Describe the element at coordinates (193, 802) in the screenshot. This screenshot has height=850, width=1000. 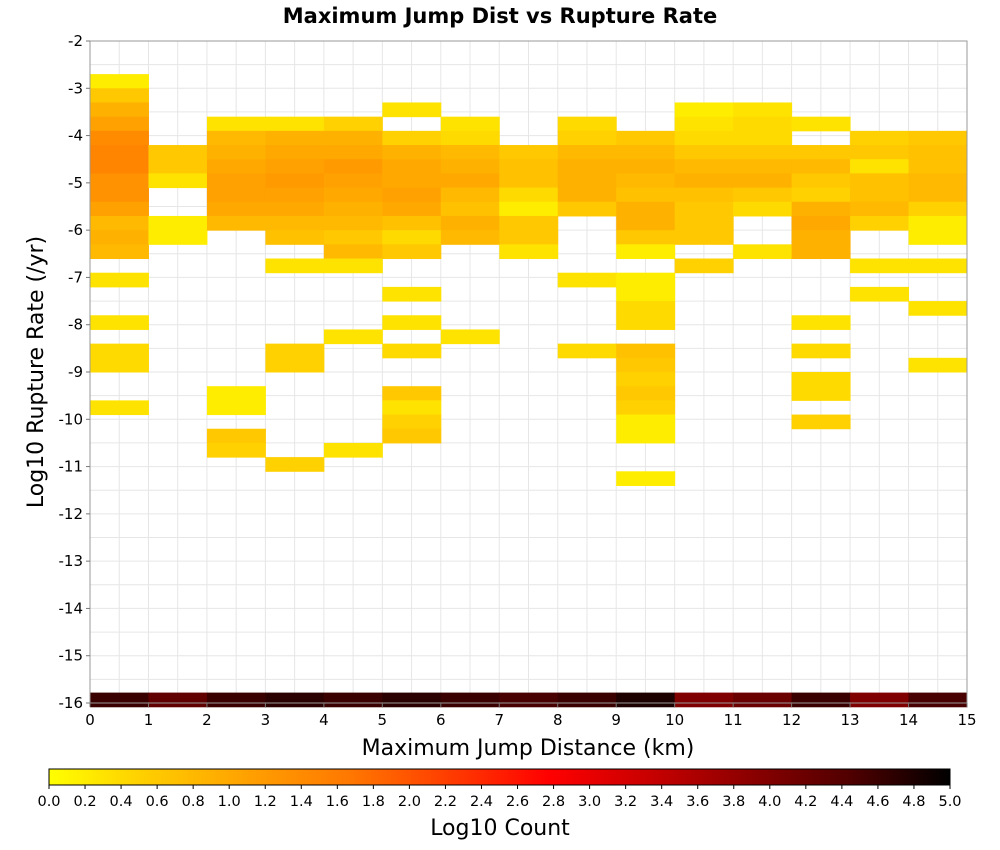
I see `colorbar-tick-label: 0.8` at that location.